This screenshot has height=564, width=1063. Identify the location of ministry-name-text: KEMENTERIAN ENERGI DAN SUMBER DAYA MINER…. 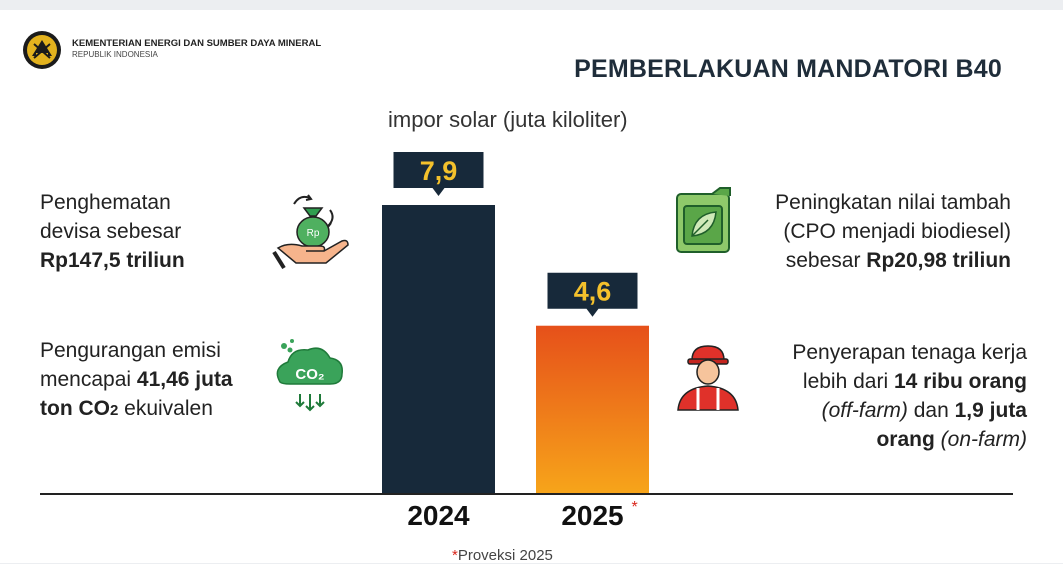
(197, 43).